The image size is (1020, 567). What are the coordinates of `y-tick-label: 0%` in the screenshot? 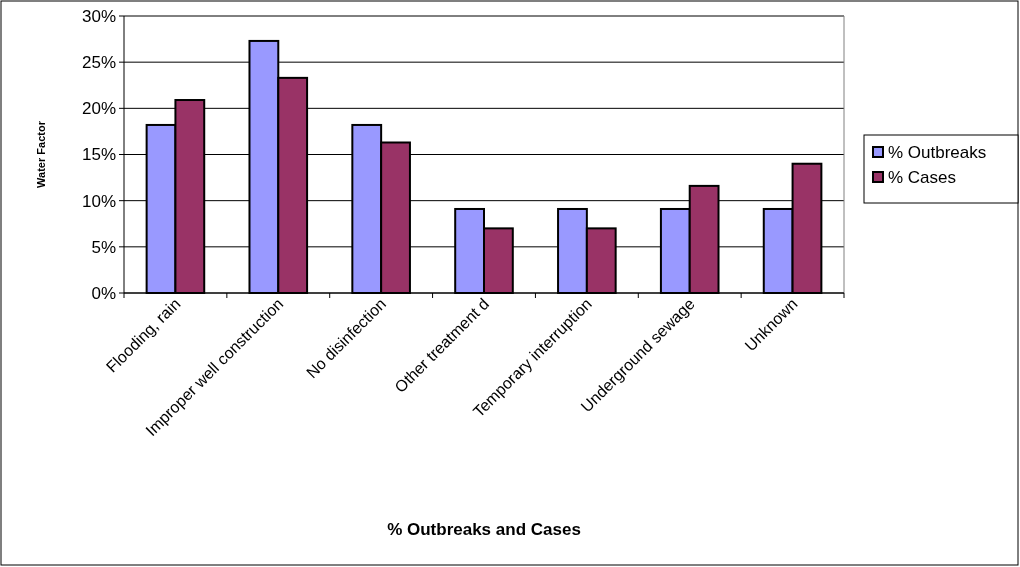 It's located at (103, 293).